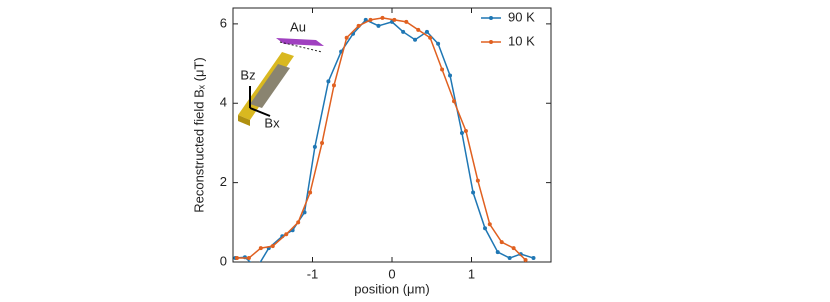  I want to click on x-tick-label: 0, so click(391, 273).